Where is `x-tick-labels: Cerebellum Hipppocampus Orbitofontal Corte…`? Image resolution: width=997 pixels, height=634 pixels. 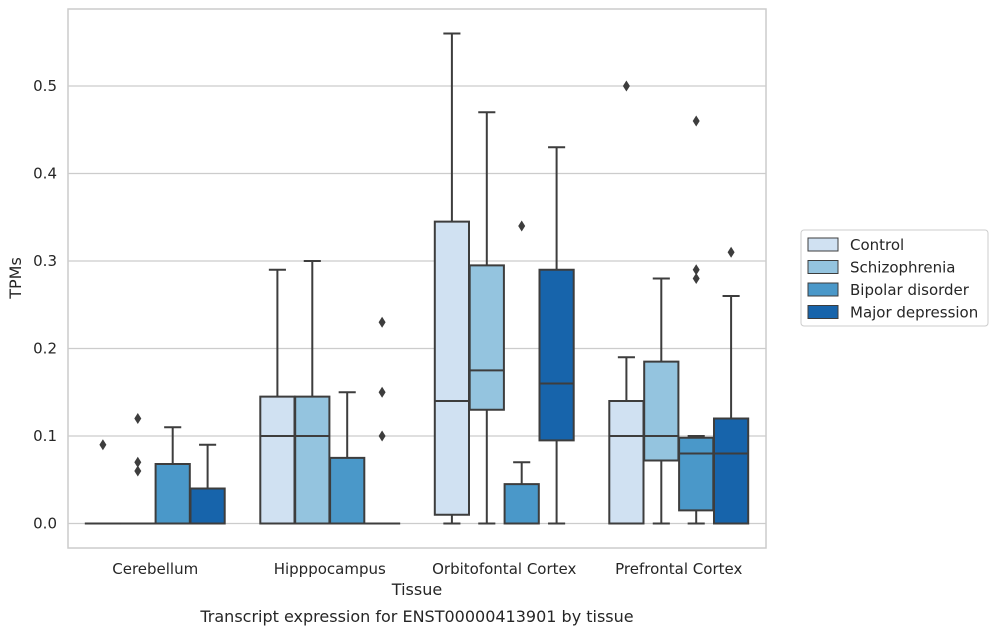
x-tick-labels: Cerebellum Hipppocampus Orbitofontal Corte… is located at coordinates (427, 569).